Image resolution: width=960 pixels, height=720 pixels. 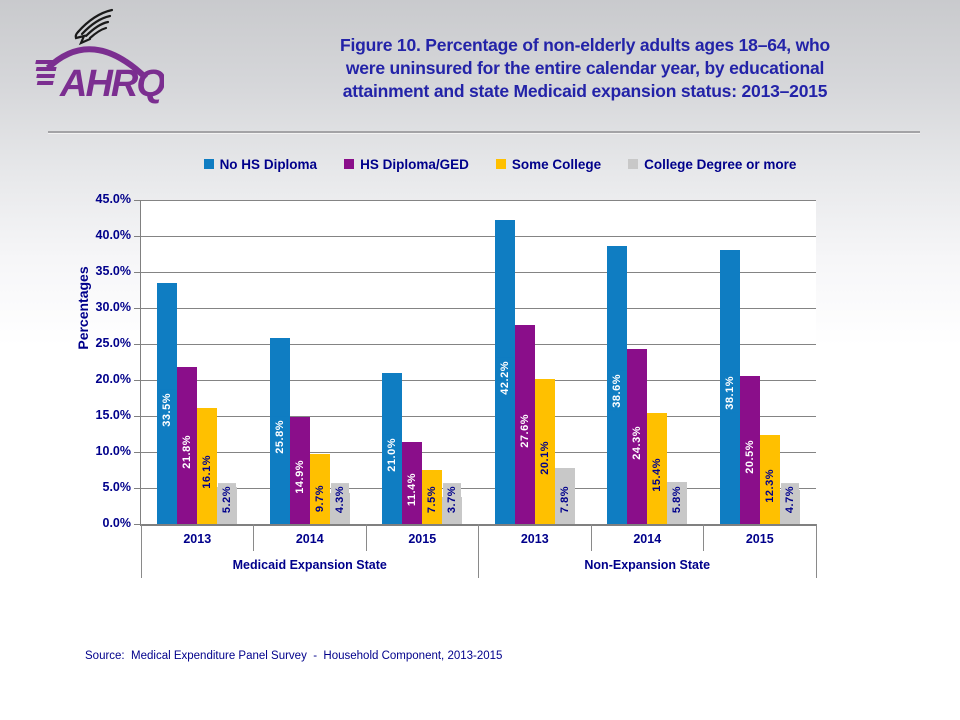 What do you see at coordinates (113, 199) in the screenshot?
I see `y-tick-label: 45.0%` at bounding box center [113, 199].